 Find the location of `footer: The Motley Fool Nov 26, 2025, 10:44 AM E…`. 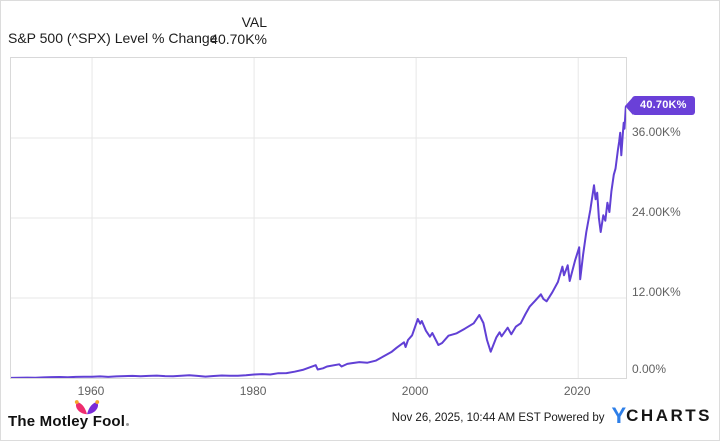

footer: The Motley Fool Nov 26, 2025, 10:44 AM E… is located at coordinates (360, 419).